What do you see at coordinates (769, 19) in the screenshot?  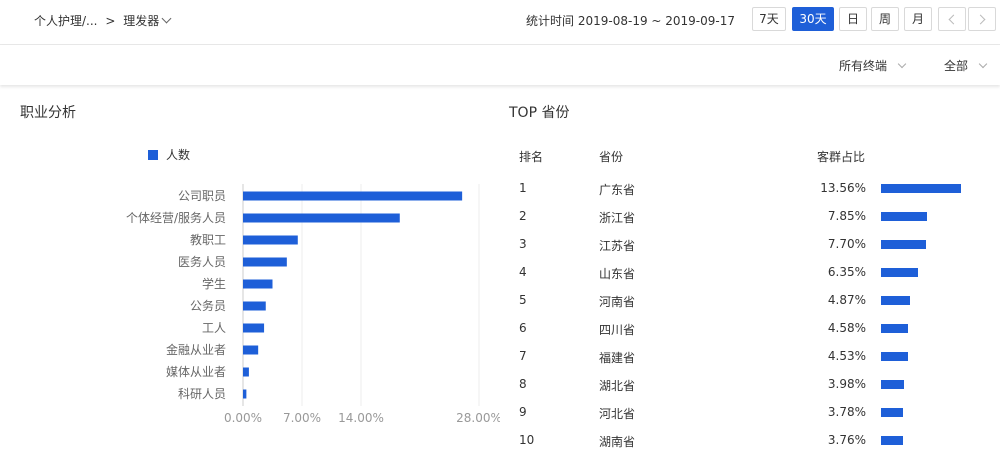 I see `range-7d-button: 7天` at bounding box center [769, 19].